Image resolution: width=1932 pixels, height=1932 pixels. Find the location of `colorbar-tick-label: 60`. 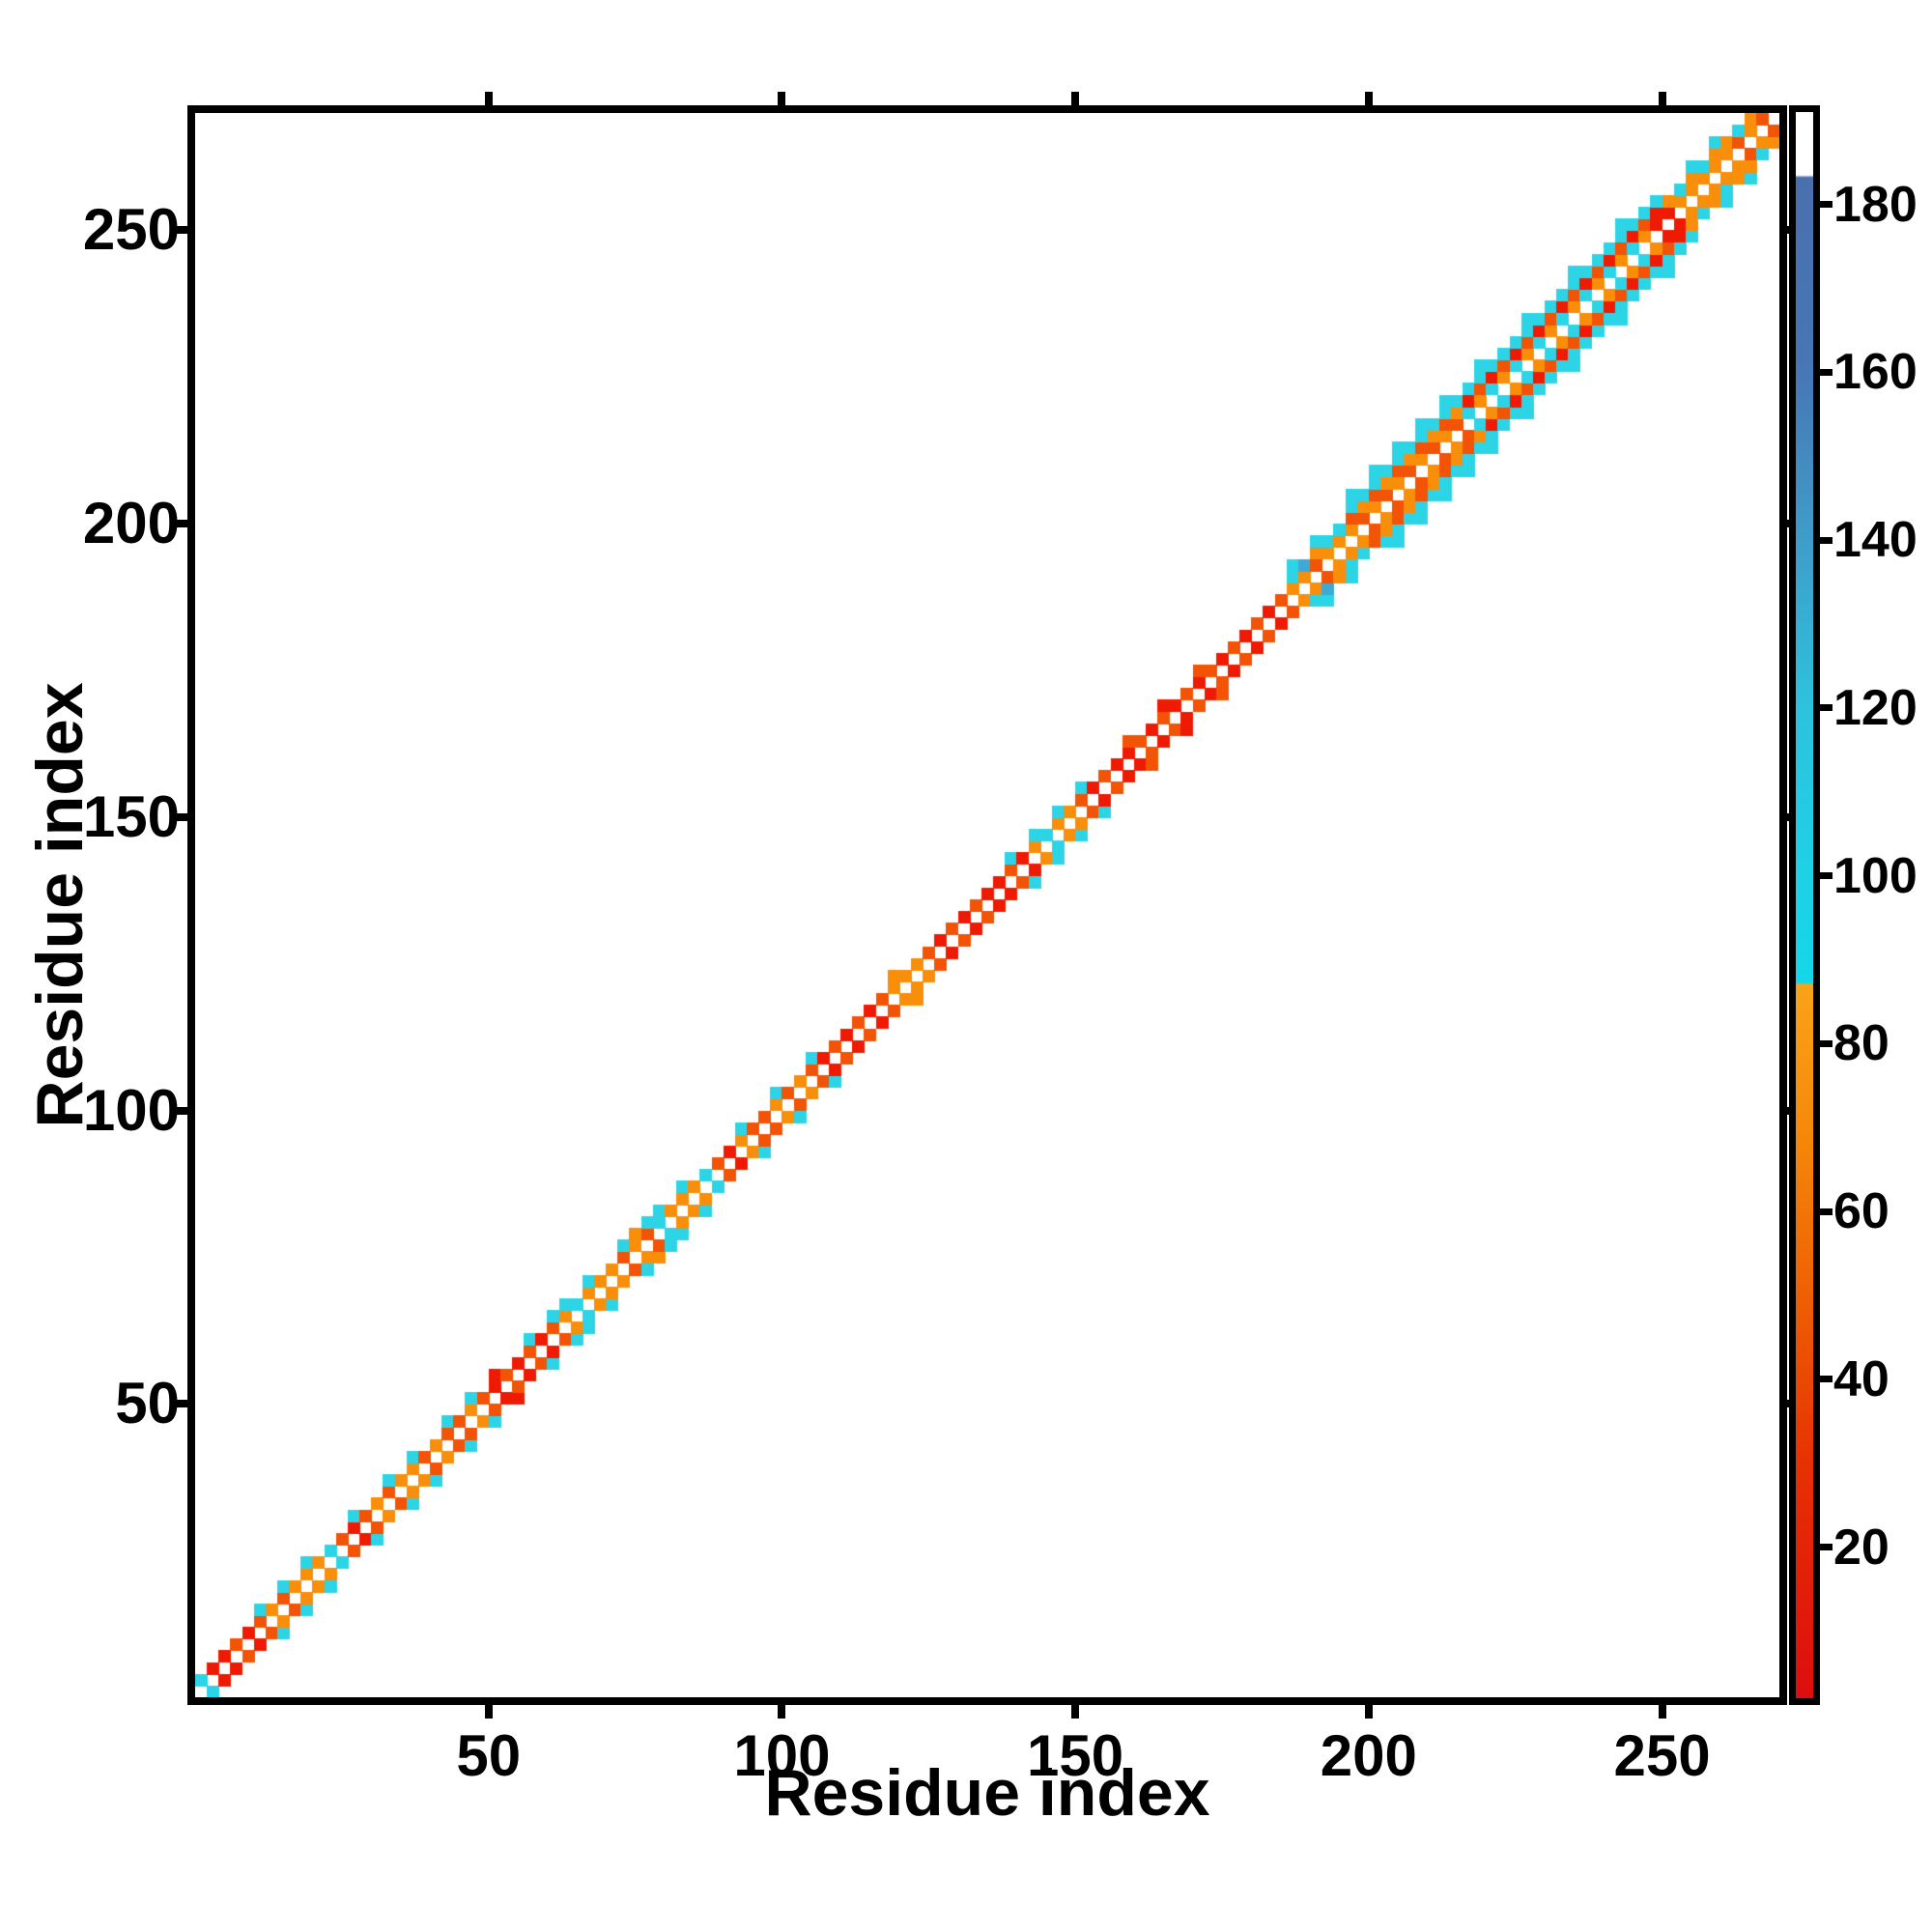

colorbar-tick-label: 60 is located at coordinates (1861, 1211).